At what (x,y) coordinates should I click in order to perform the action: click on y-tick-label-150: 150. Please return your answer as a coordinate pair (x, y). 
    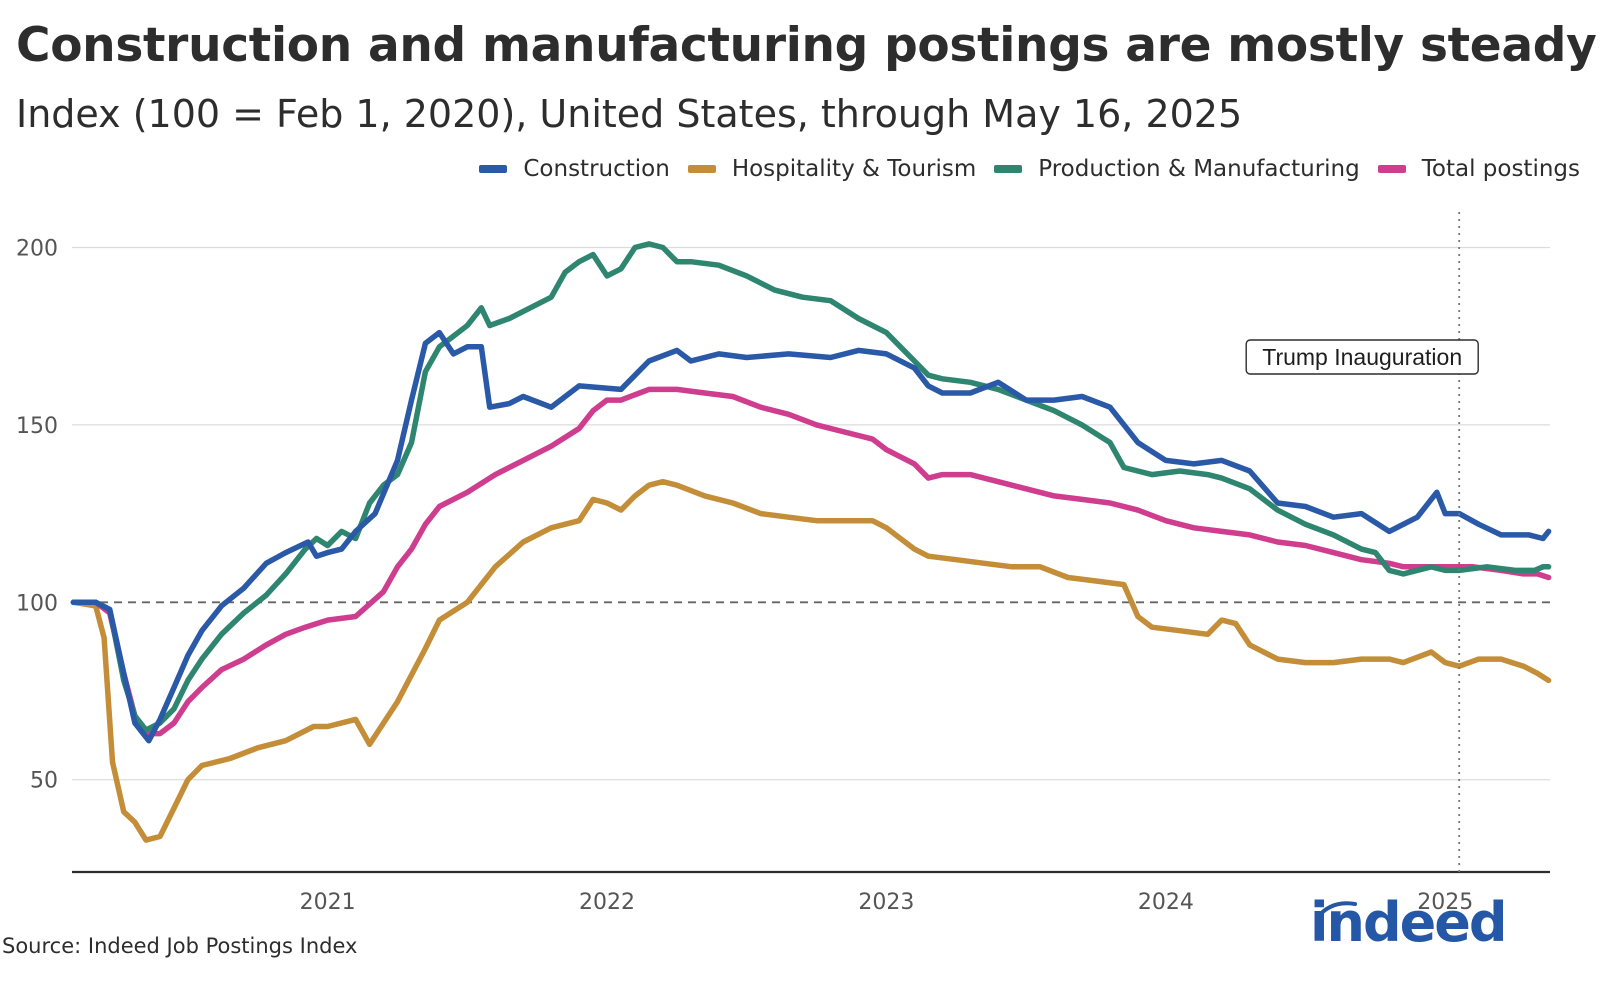
    Looking at the image, I should click on (37, 426).